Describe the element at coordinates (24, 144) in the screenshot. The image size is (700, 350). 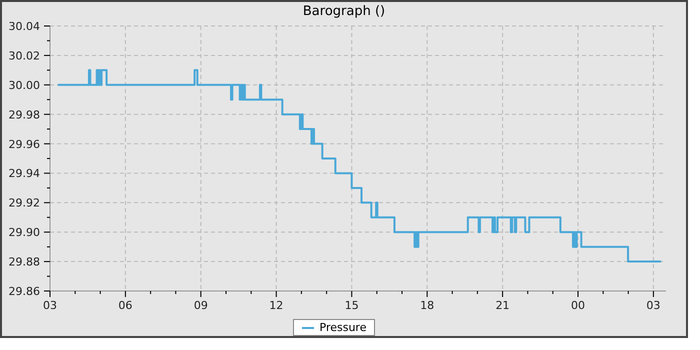
I see `y-tick-label: 29.96` at that location.